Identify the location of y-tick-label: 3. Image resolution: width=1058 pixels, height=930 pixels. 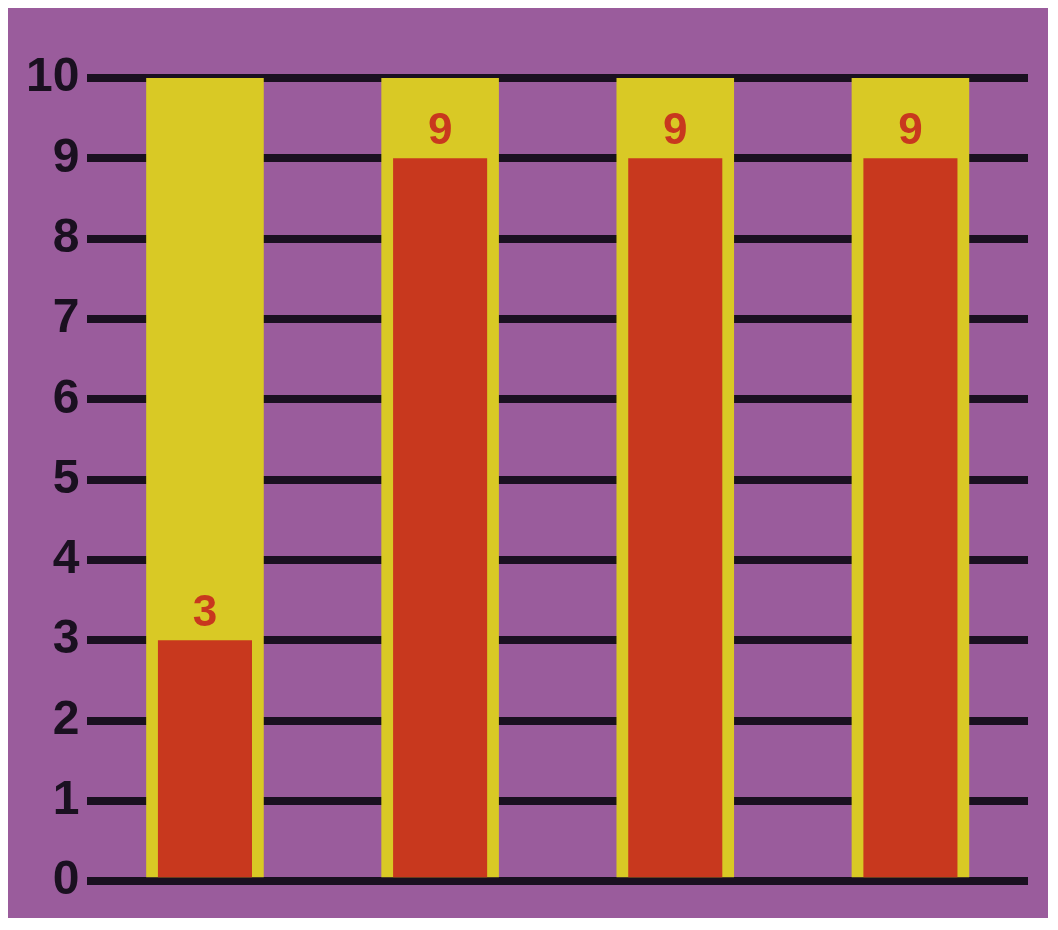
(66, 637).